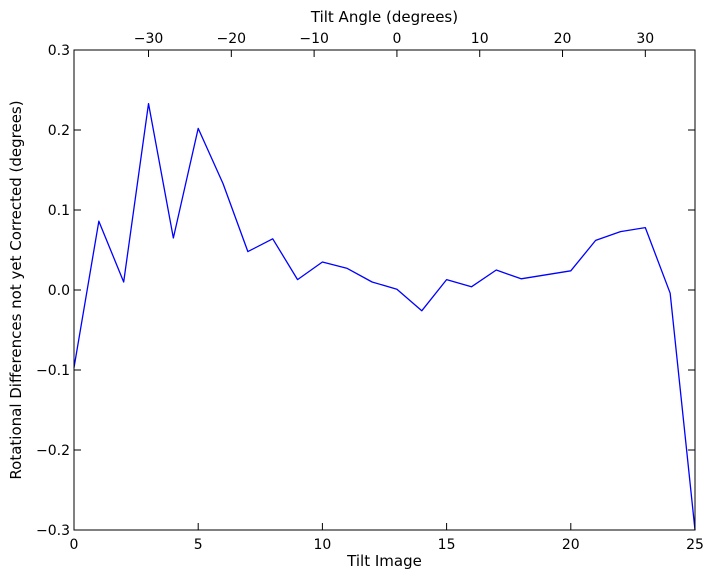  I want to click on x-tick-label: 20, so click(571, 545).